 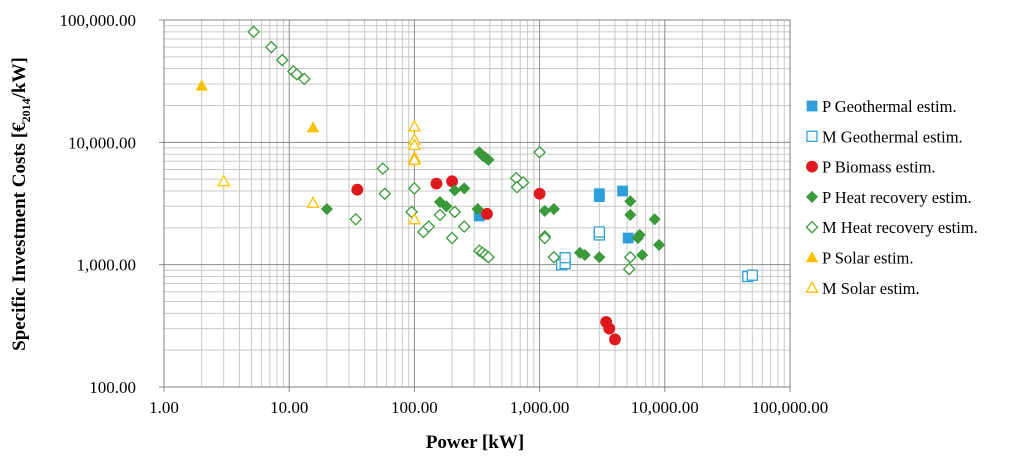 What do you see at coordinates (19, 78) in the screenshot?
I see `y-axis-title-tail: /kW]` at bounding box center [19, 78].